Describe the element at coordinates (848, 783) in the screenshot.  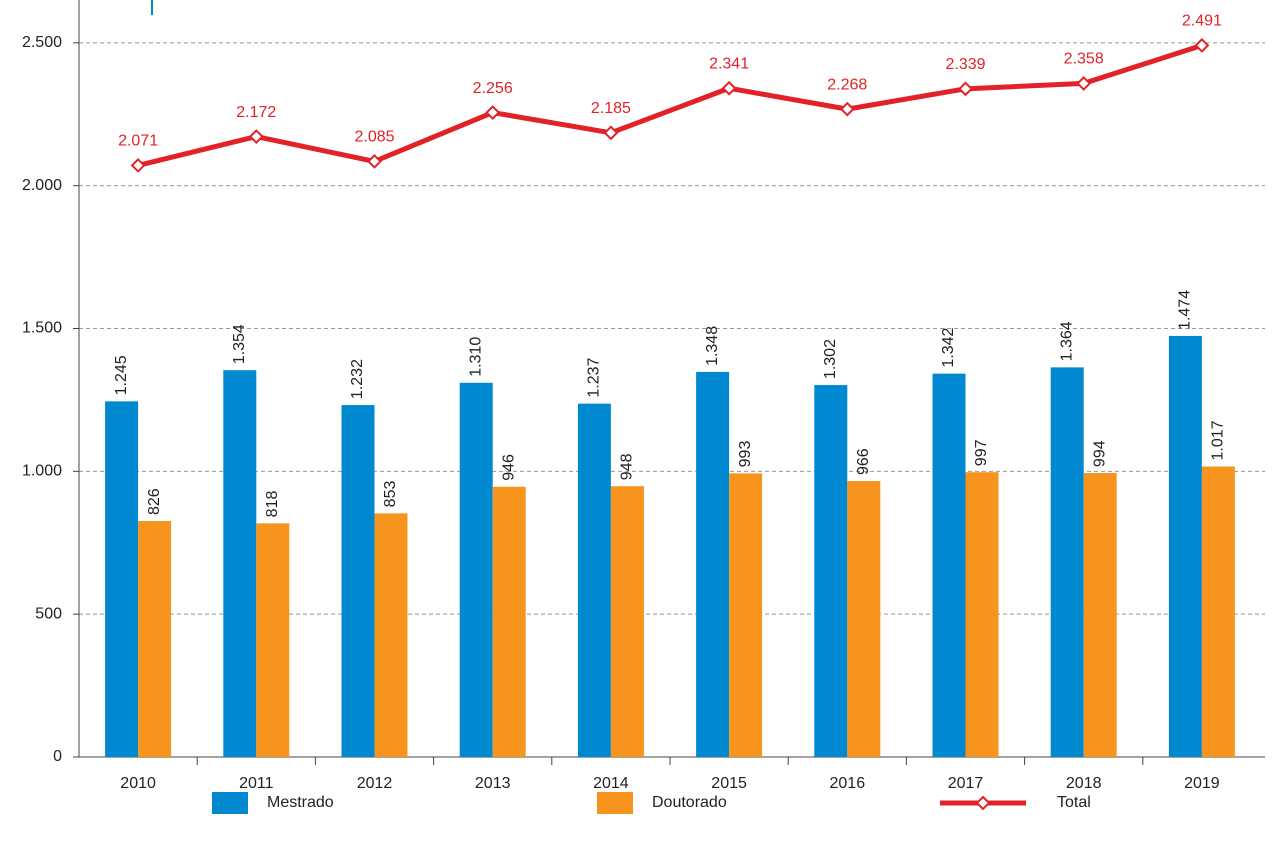
I see `x-tick-label: 2016` at that location.